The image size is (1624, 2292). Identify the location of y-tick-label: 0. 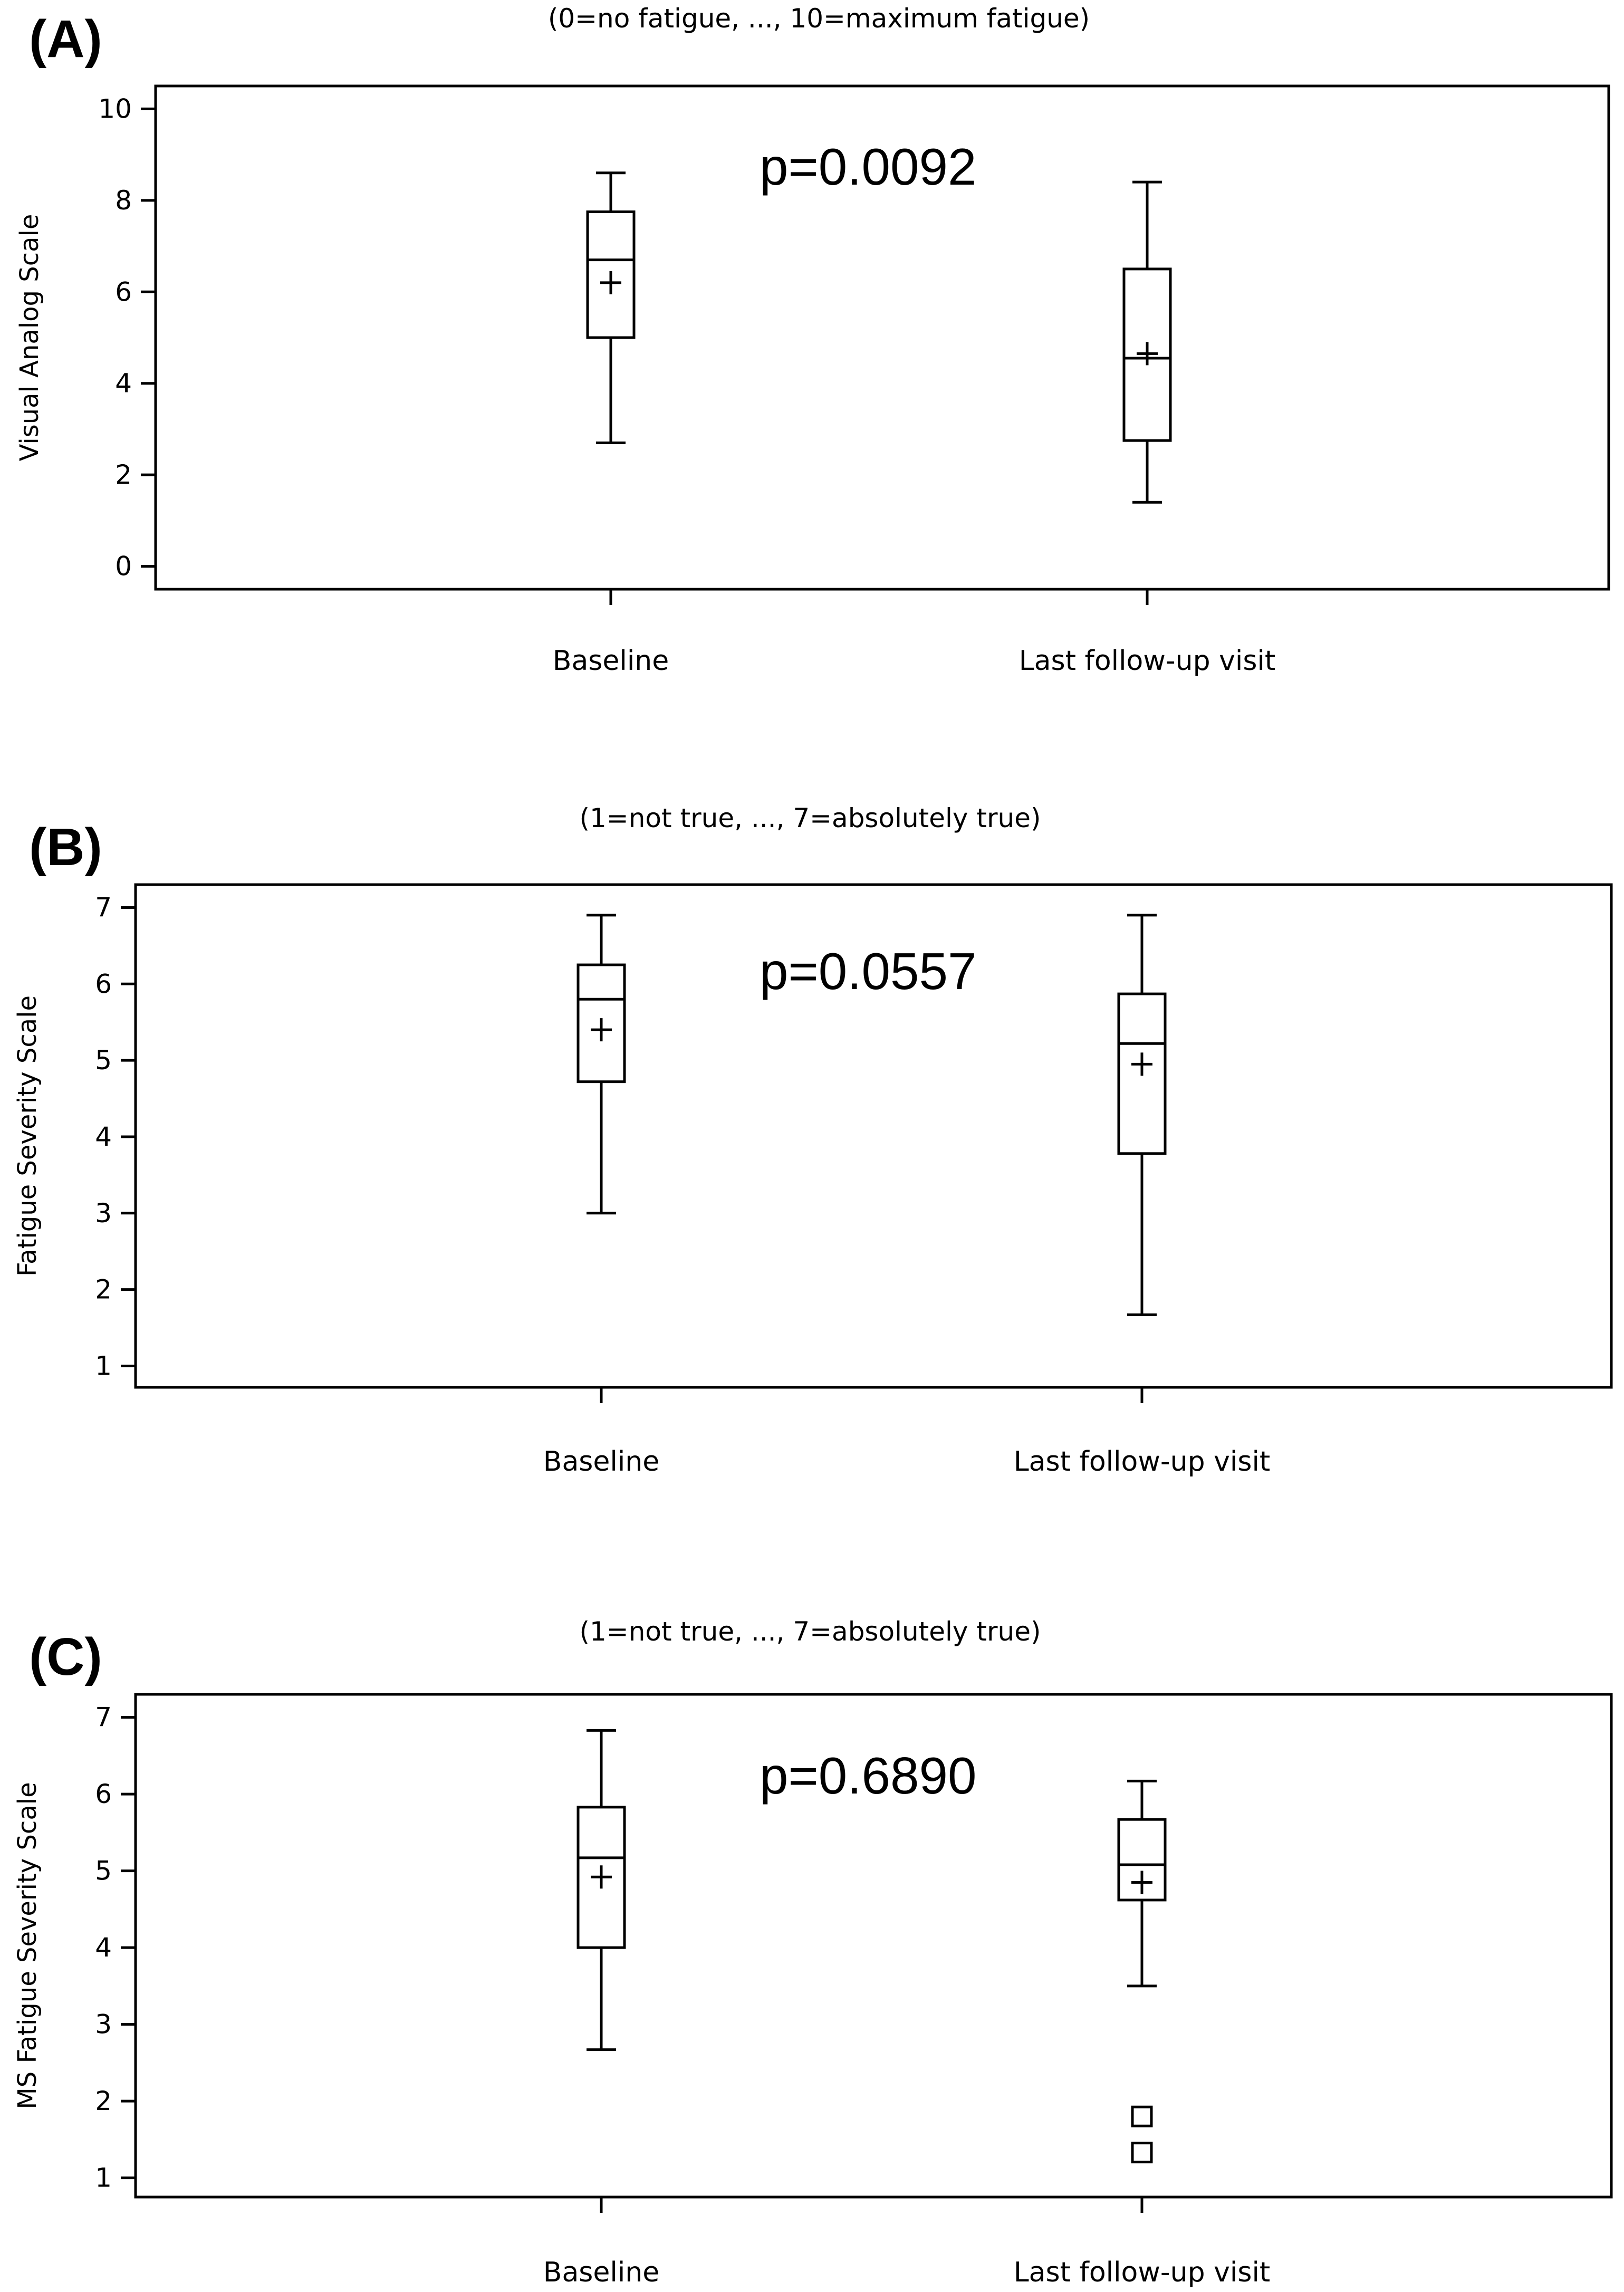
(123, 566).